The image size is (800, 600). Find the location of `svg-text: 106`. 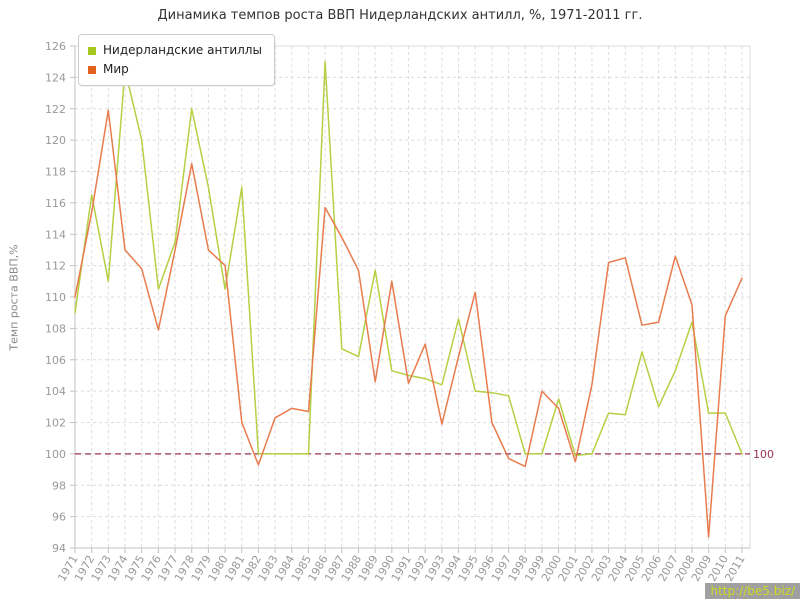

svg-text: 106 is located at coordinates (55, 360).